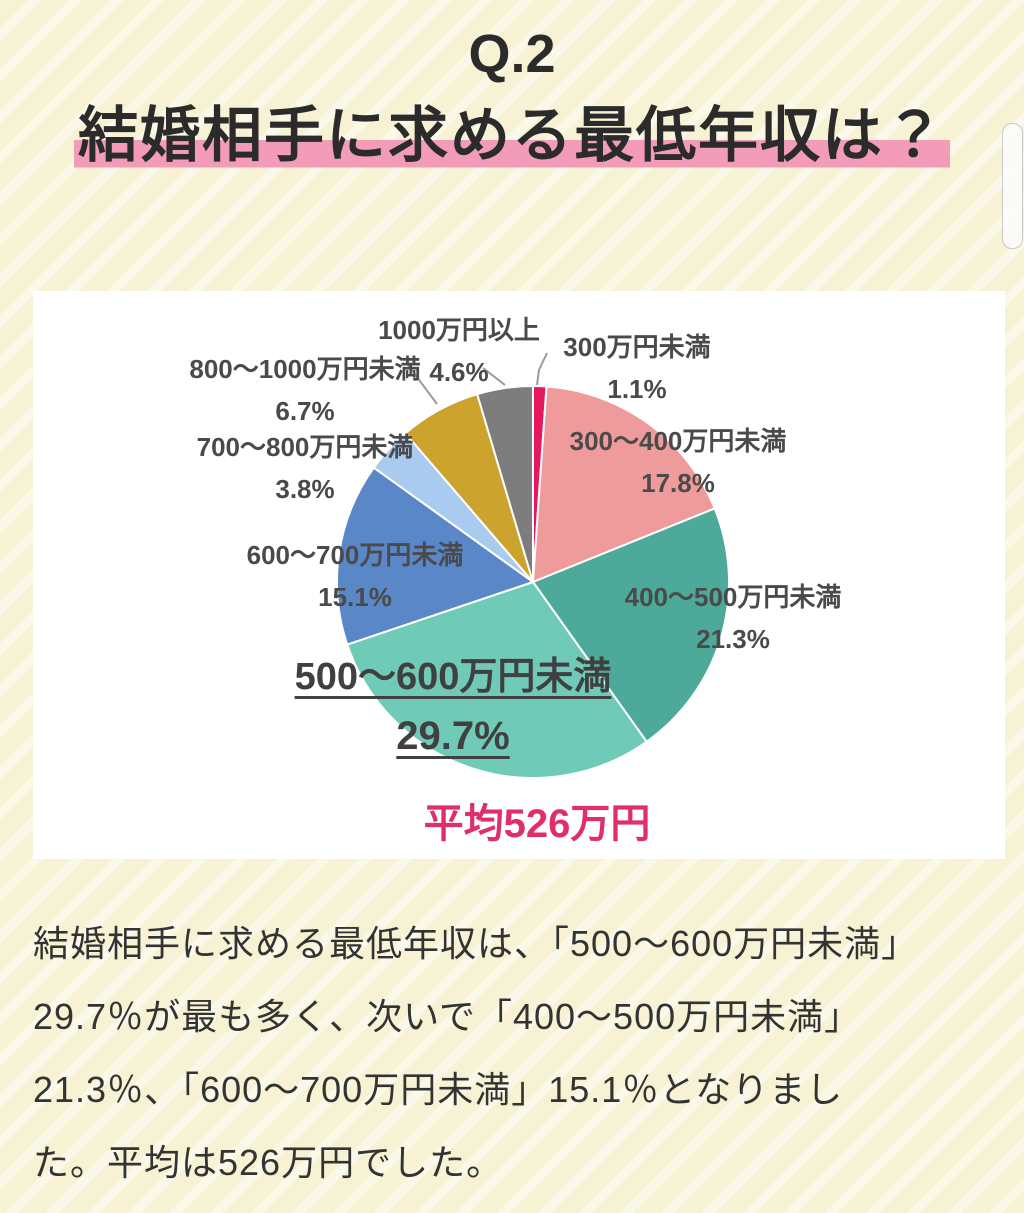  What do you see at coordinates (355, 576) in the screenshot?
I see `pie-label-600-700: 600〜700万円未満 15.1%` at bounding box center [355, 576].